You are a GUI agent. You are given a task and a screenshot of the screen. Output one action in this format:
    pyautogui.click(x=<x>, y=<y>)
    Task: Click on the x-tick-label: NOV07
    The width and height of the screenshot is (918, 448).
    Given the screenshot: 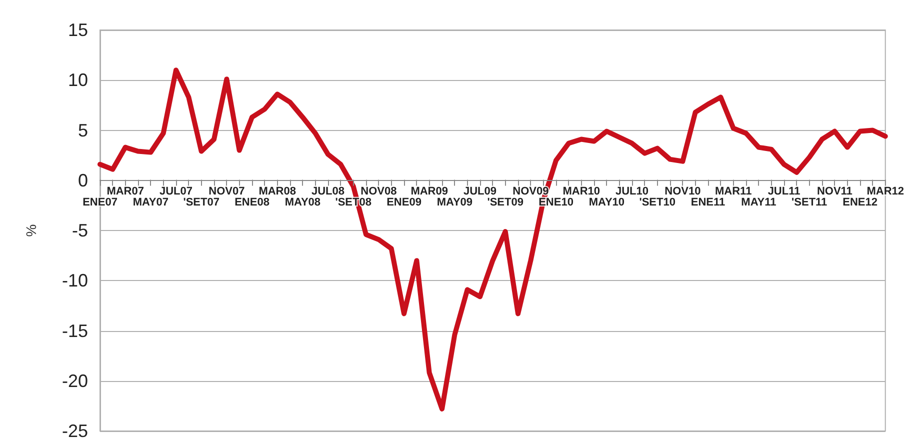 What is the action you would take?
    pyautogui.click(x=226, y=191)
    